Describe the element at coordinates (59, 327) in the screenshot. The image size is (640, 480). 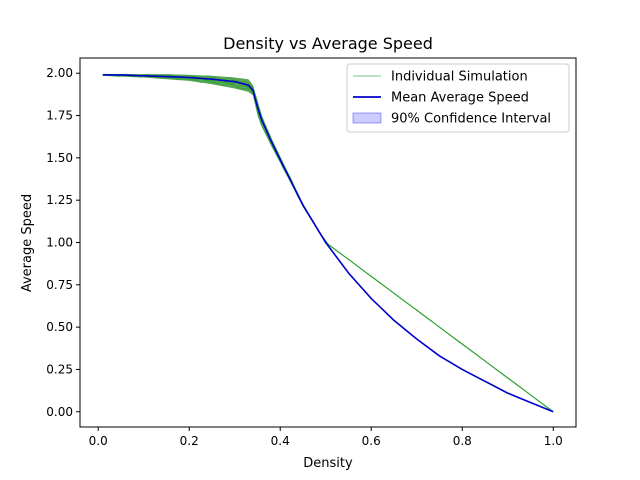
I see `y-tick-label: 0.50` at that location.